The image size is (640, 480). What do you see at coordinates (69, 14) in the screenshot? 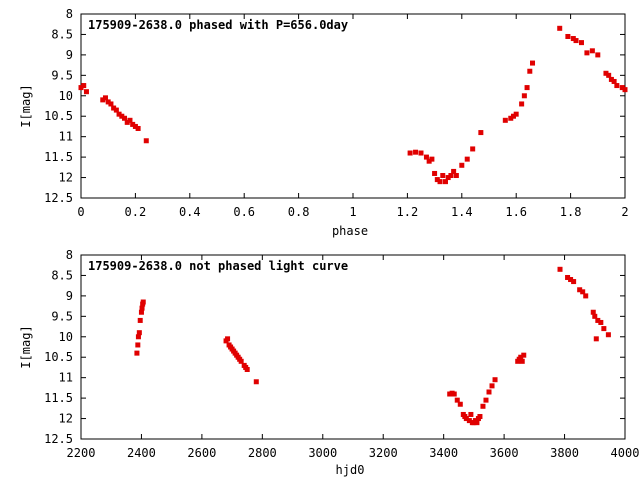
I see `y-tick-label: 8` at bounding box center [69, 14].